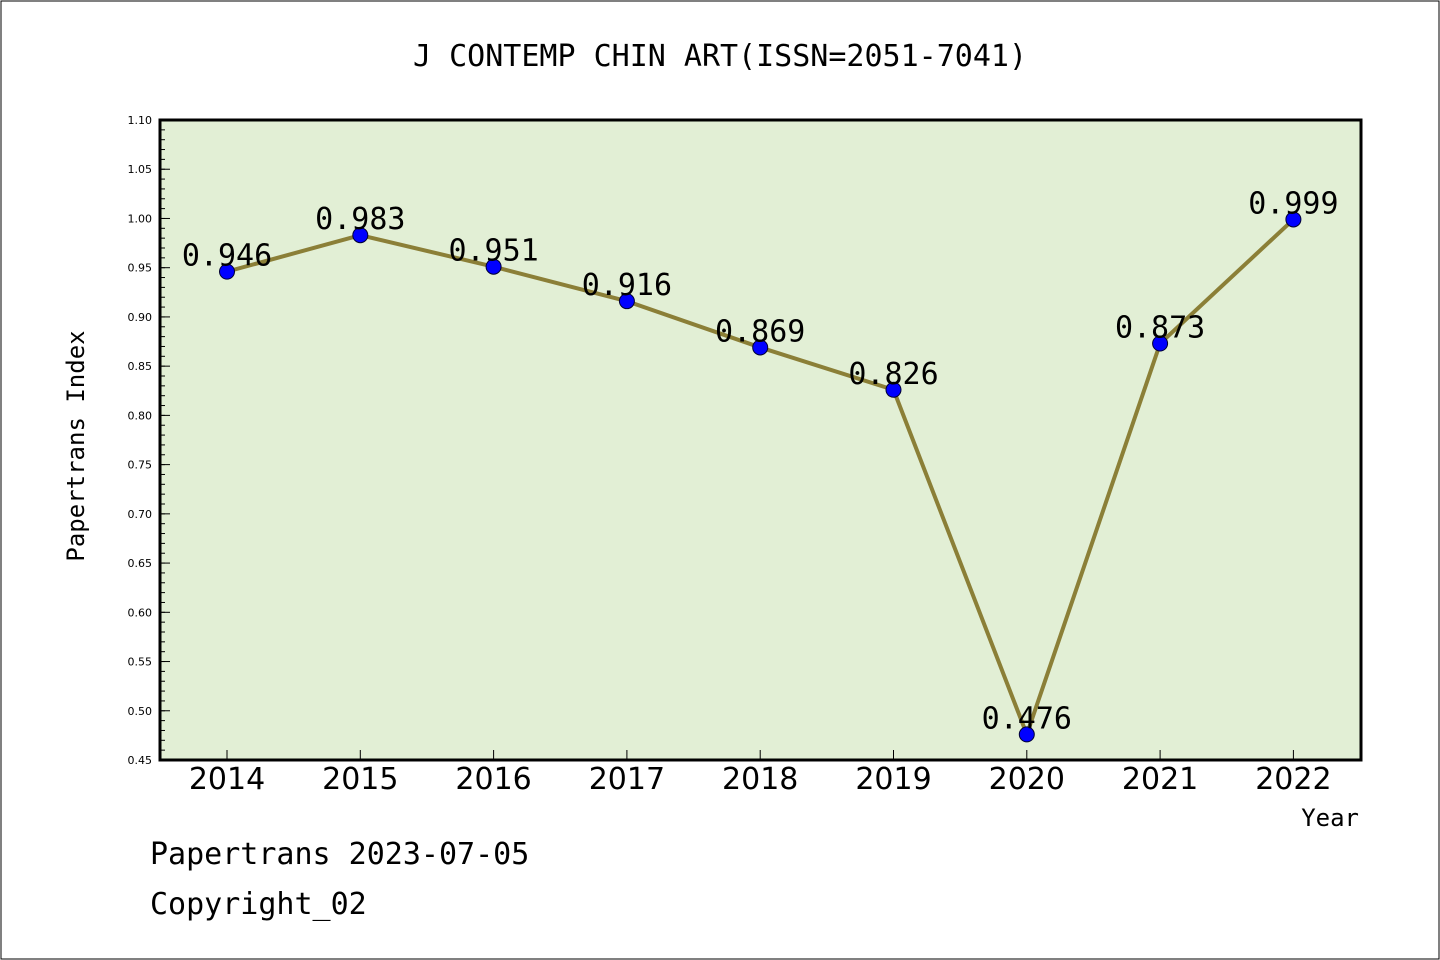  What do you see at coordinates (227, 256) in the screenshot?
I see `data-label: 0.946` at bounding box center [227, 256].